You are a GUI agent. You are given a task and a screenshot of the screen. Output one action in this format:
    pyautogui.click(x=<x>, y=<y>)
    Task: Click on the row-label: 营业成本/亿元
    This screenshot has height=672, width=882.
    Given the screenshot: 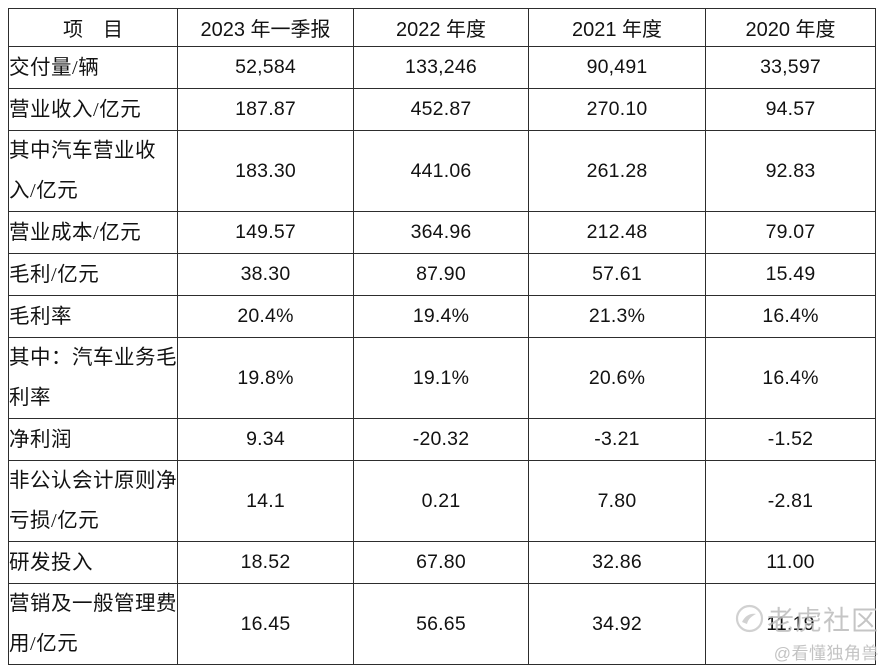 What is the action you would take?
    pyautogui.click(x=93, y=232)
    